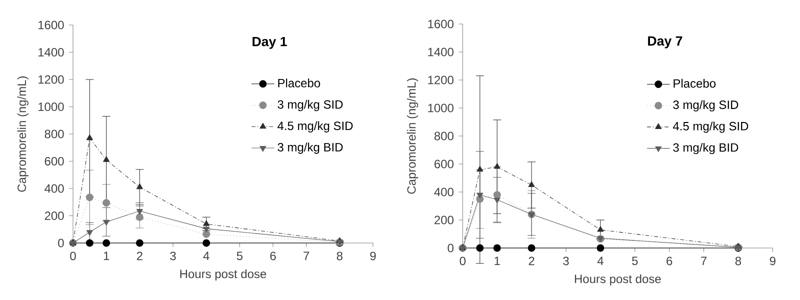 The height and width of the screenshot is (300, 800). Describe the element at coordinates (269, 42) in the screenshot. I see `text: Day 1` at that location.